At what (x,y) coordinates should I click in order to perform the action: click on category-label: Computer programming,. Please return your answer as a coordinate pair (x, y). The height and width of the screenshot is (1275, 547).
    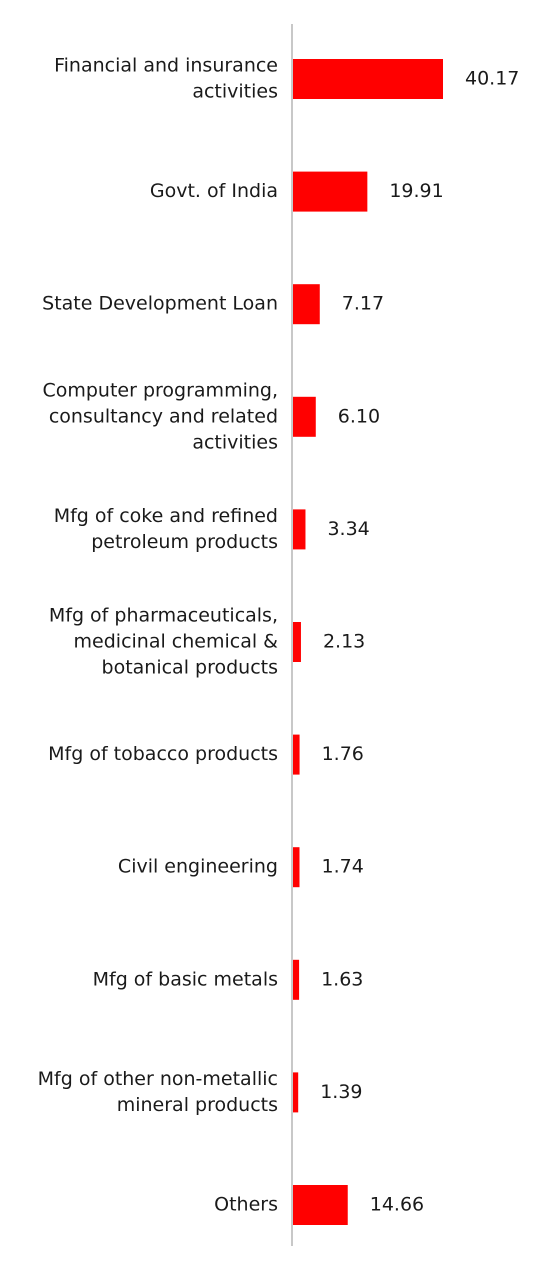
    Looking at the image, I should click on (160, 390).